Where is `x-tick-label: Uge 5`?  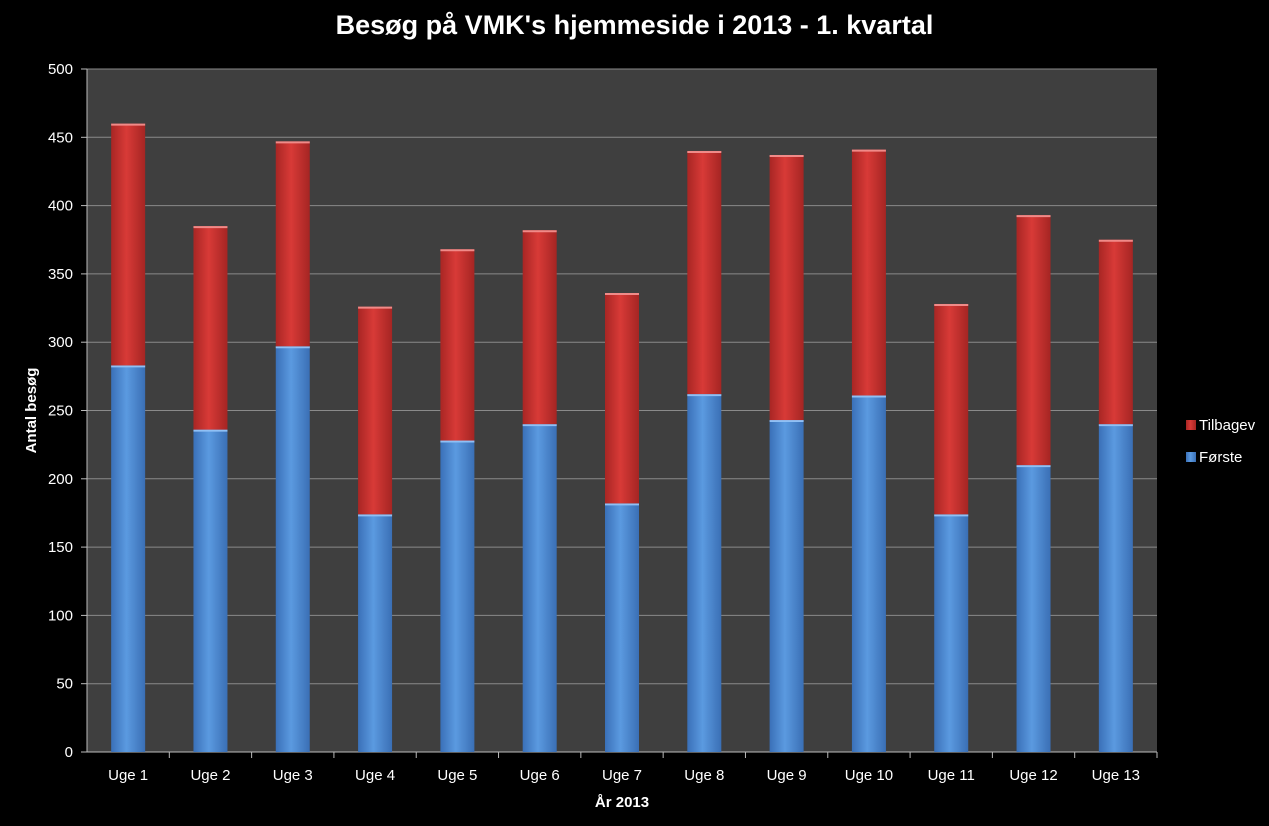
x-tick-label: Uge 5 is located at coordinates (457, 775).